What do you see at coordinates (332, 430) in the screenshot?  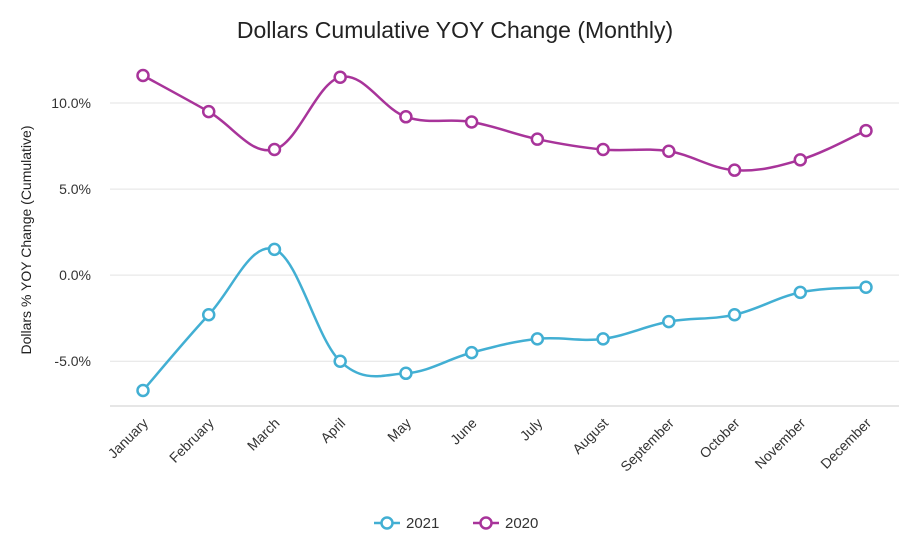 I see `x-tick-label: April` at bounding box center [332, 430].